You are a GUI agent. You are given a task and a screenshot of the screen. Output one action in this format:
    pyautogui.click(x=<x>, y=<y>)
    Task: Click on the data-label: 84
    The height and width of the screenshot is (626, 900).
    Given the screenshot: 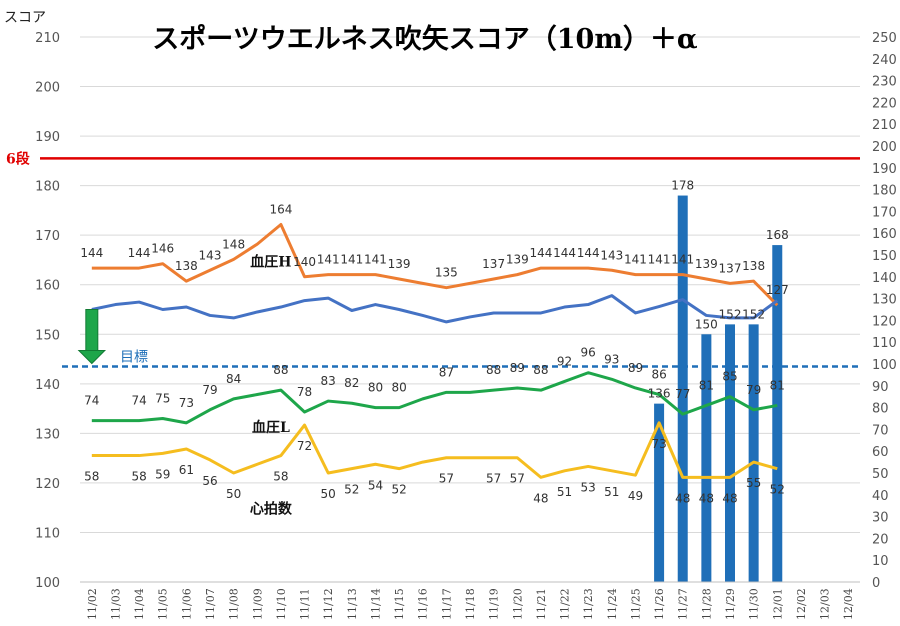 What is the action you would take?
    pyautogui.click(x=233, y=379)
    